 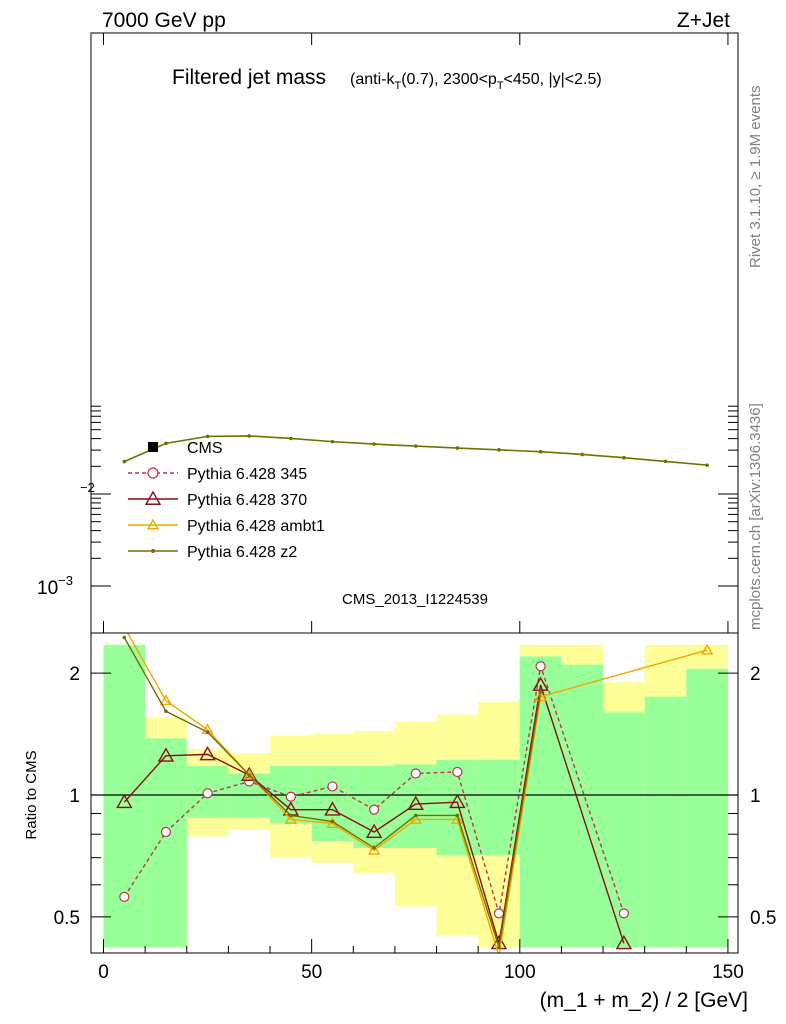 I want to click on ratio-y-tick-label: 2, so click(x=74, y=674).